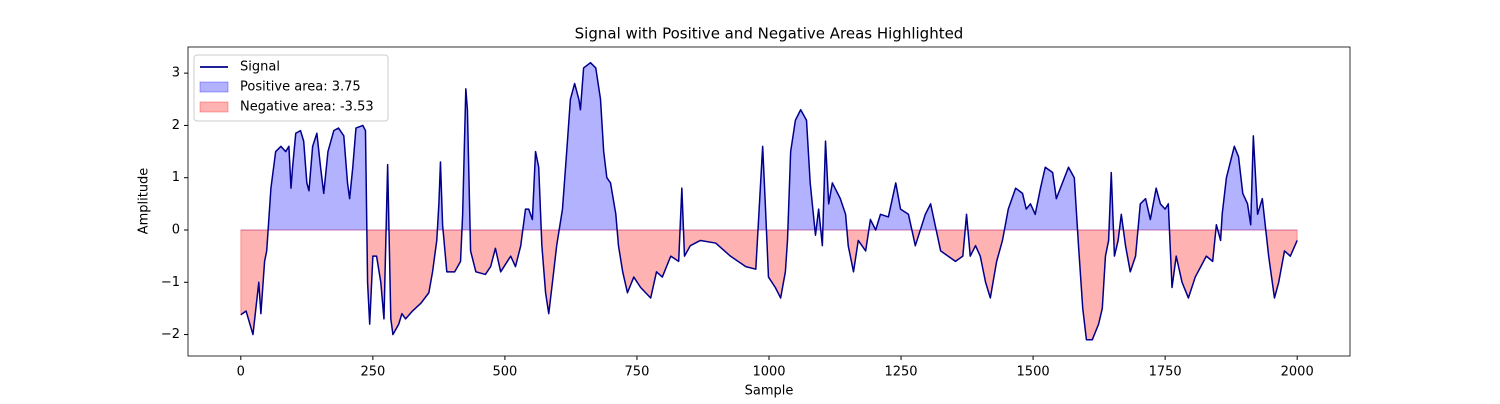  What do you see at coordinates (170, 282) in the screenshot?
I see `y-tick-label: −1` at bounding box center [170, 282].